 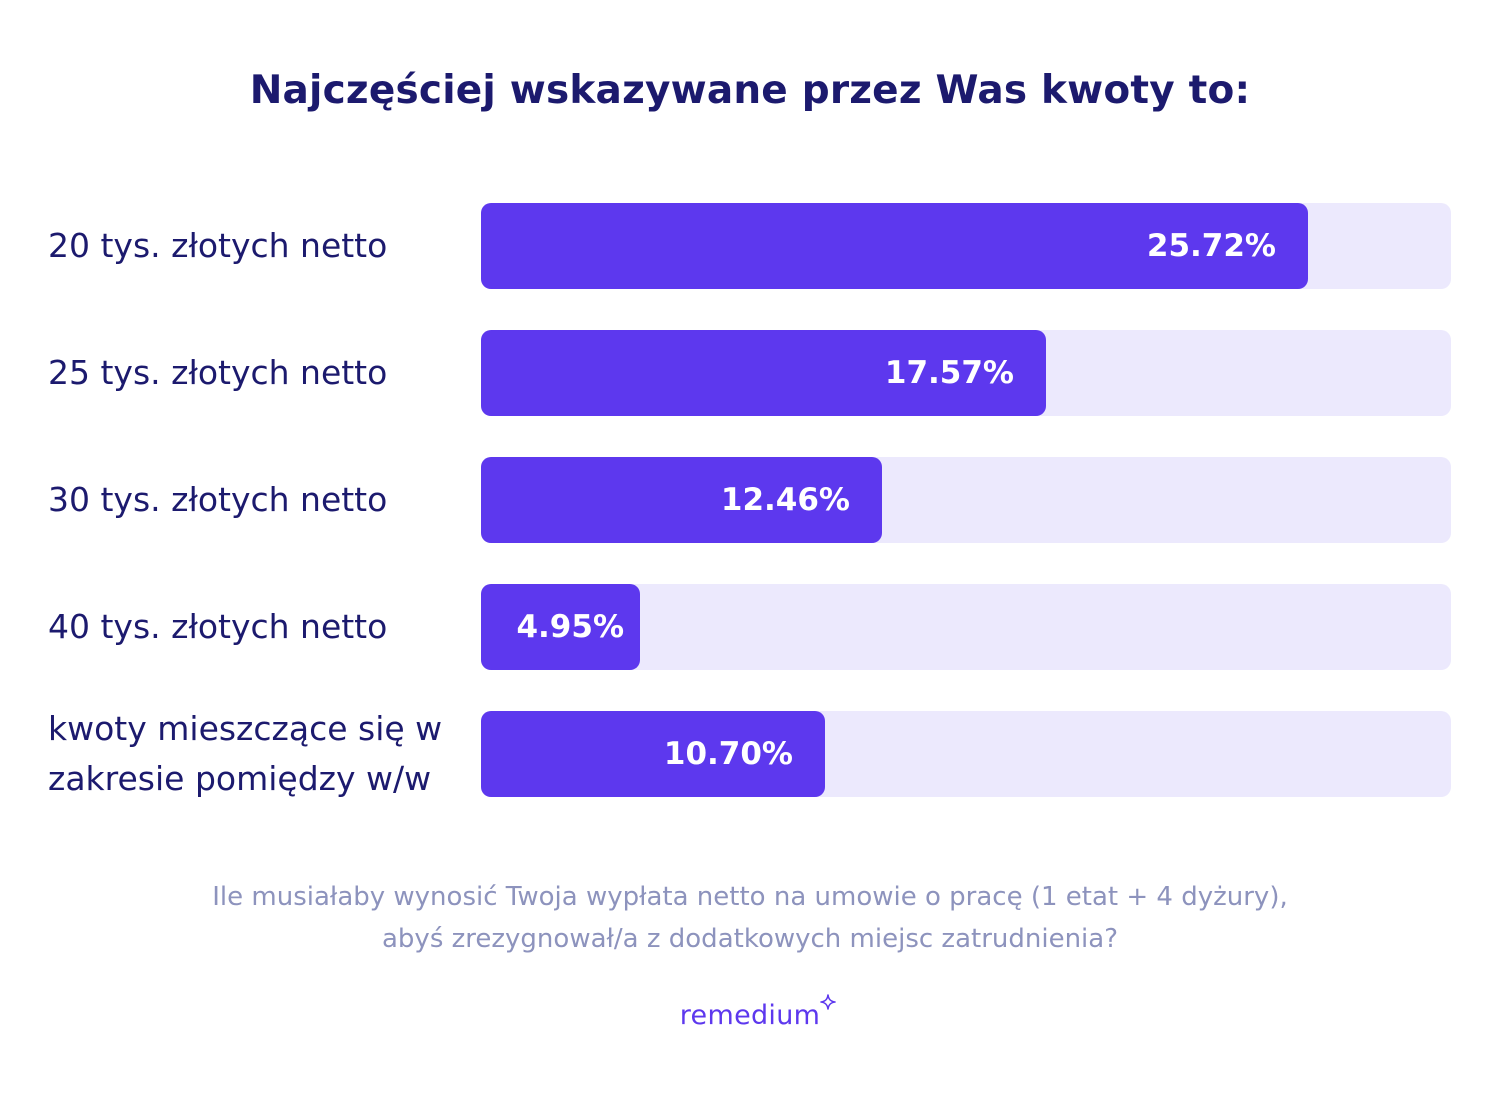 I want to click on brand-logo: remedium, so click(x=750, y=1012).